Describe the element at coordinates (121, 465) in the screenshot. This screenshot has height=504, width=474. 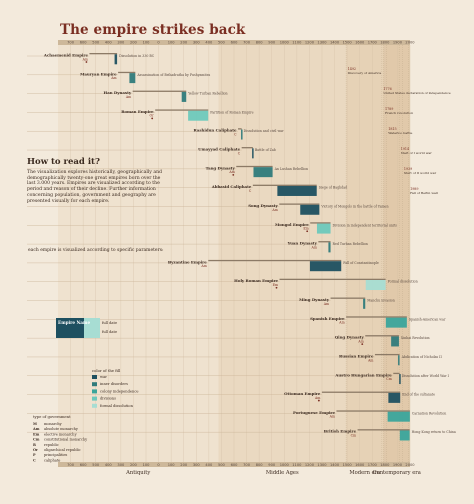
I see `bottom-tick-label: 300` at that location.